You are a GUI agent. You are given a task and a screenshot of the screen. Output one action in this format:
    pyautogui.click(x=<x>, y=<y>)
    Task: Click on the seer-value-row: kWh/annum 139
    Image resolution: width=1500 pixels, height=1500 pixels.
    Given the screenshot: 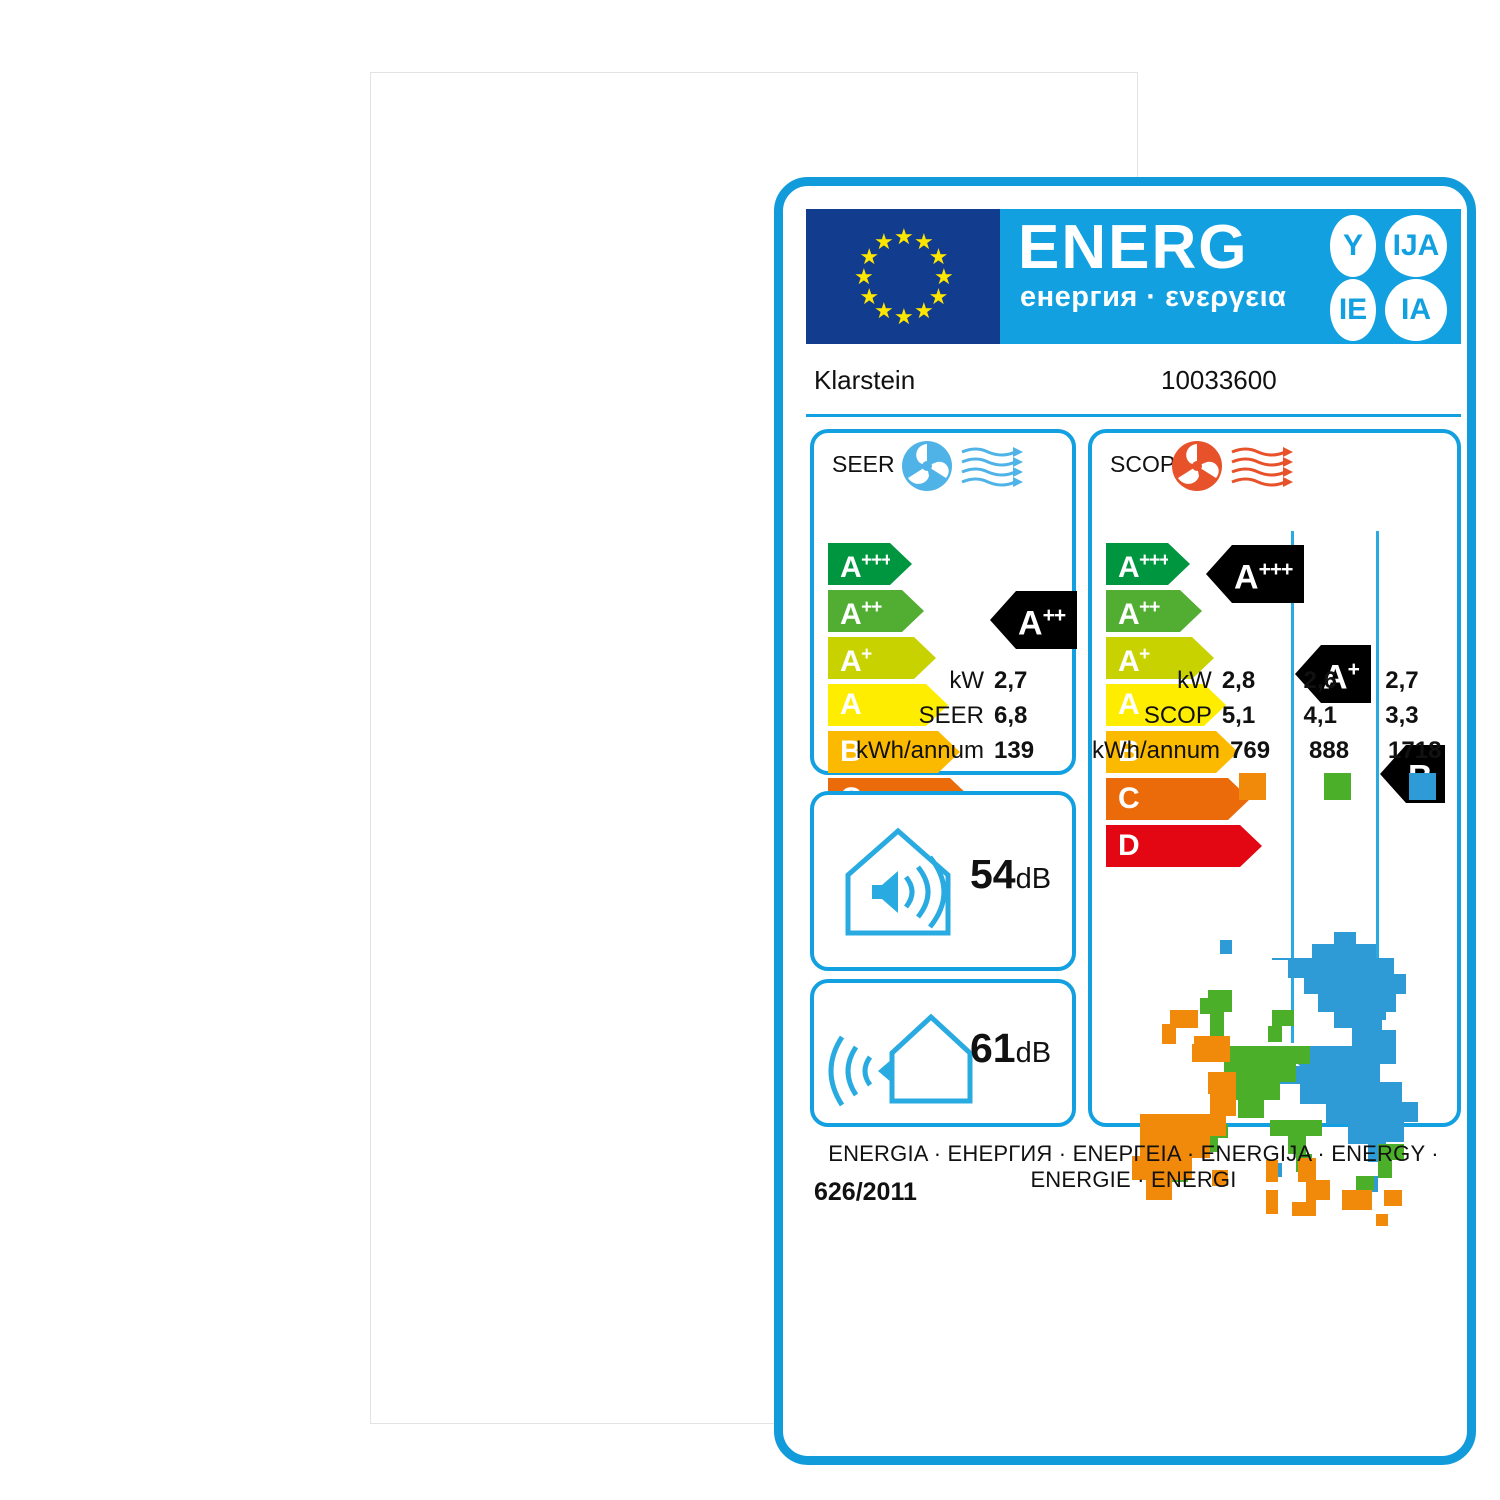 What is the action you would take?
    pyautogui.click(x=943, y=754)
    